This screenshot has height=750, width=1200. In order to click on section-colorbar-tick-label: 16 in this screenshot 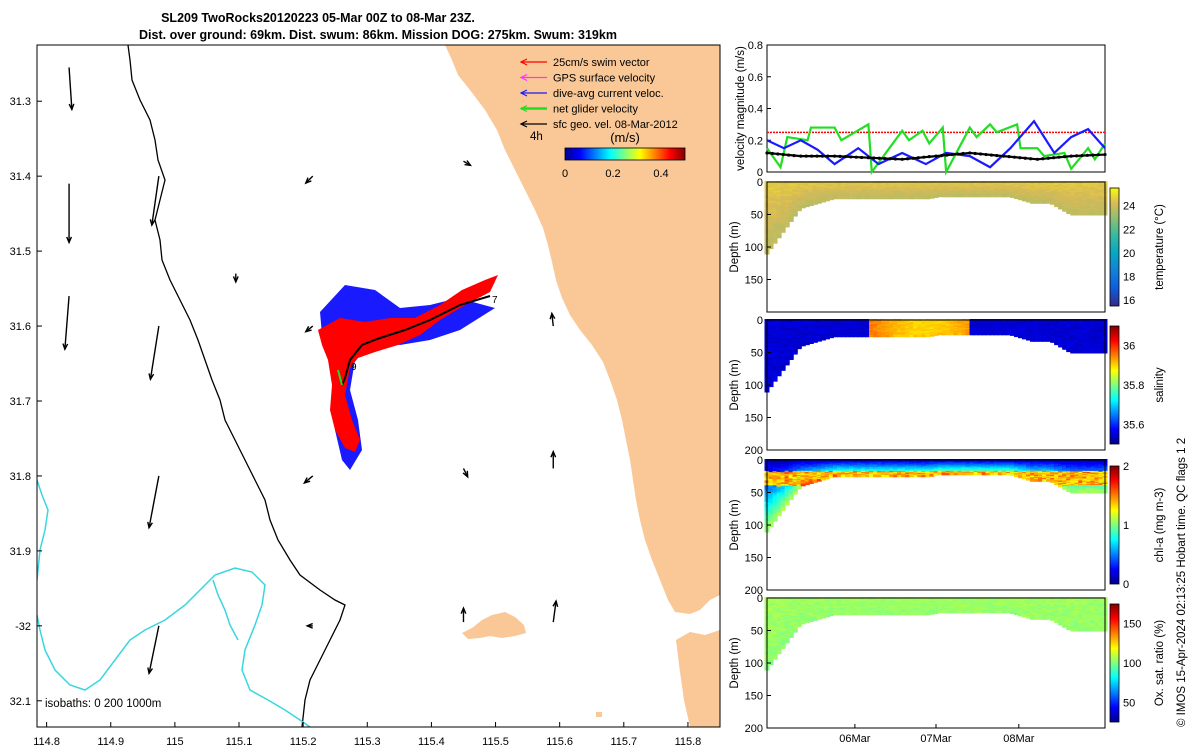, I will do `click(1129, 301)`.